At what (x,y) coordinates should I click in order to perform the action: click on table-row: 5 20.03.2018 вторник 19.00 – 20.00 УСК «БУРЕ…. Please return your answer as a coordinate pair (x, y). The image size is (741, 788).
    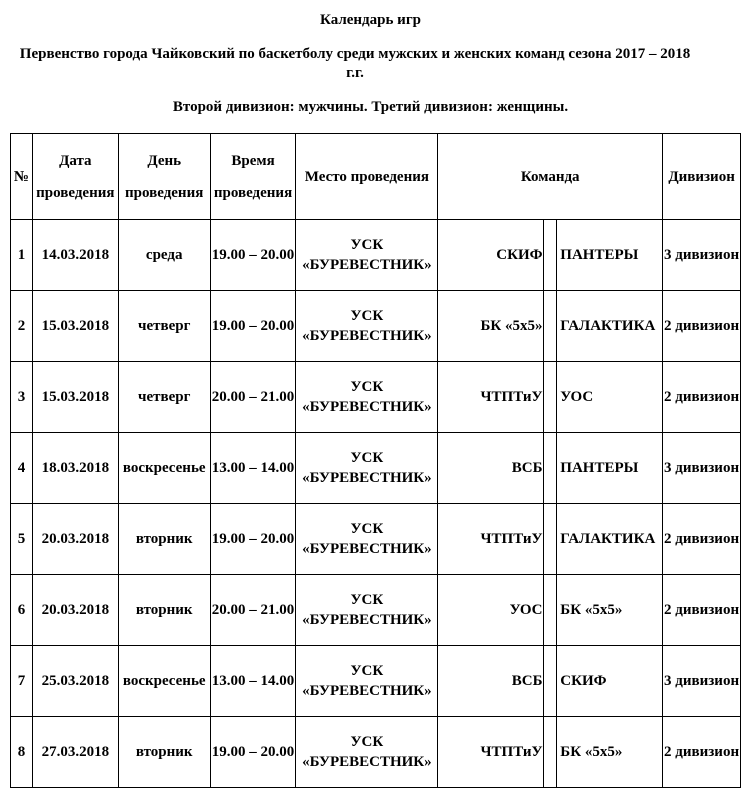
    Looking at the image, I should click on (375, 539).